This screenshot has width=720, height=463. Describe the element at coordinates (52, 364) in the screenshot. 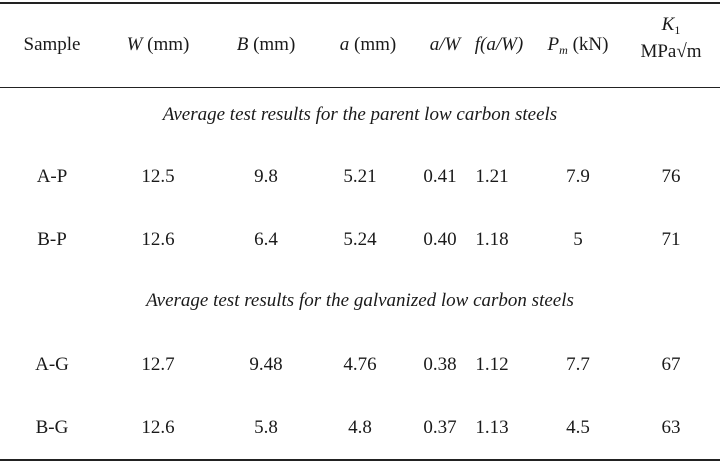

I see `cell-sample: A-G` at that location.